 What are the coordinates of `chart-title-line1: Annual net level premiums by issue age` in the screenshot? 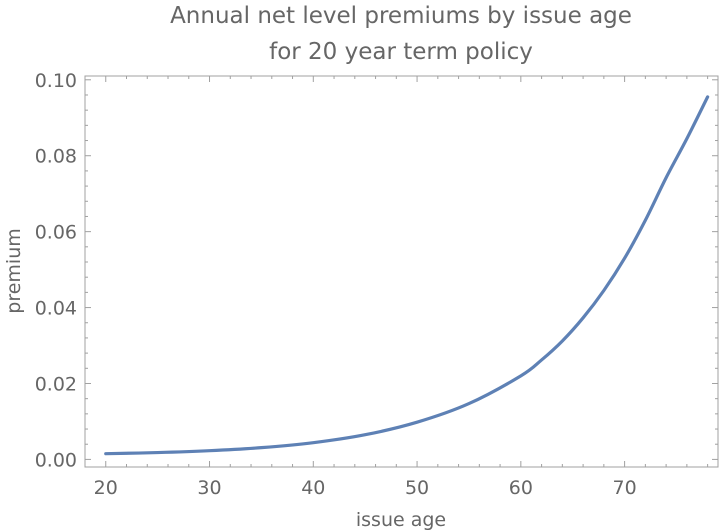 It's located at (401, 16).